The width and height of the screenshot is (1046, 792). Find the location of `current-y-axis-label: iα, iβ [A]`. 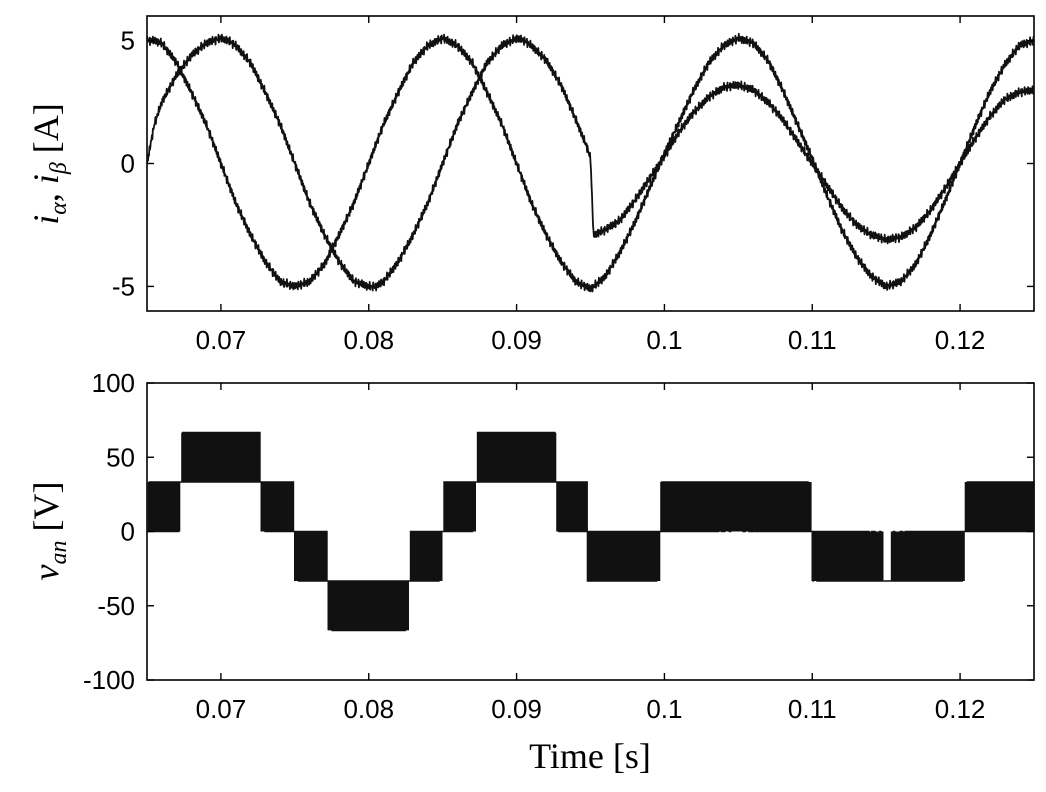

current-y-axis-label: iα, iβ [A] is located at coordinates (49, 164).